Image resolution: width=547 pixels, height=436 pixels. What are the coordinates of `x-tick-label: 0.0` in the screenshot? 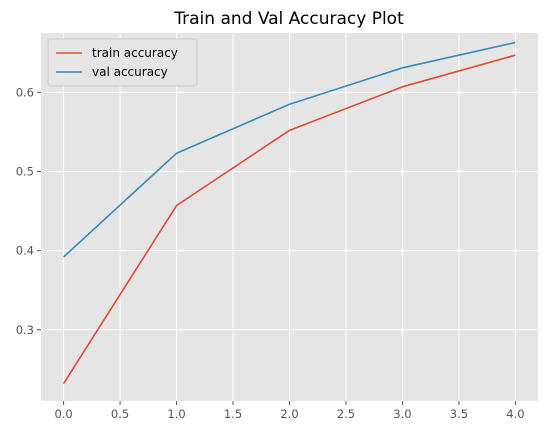 It's located at (63, 414).